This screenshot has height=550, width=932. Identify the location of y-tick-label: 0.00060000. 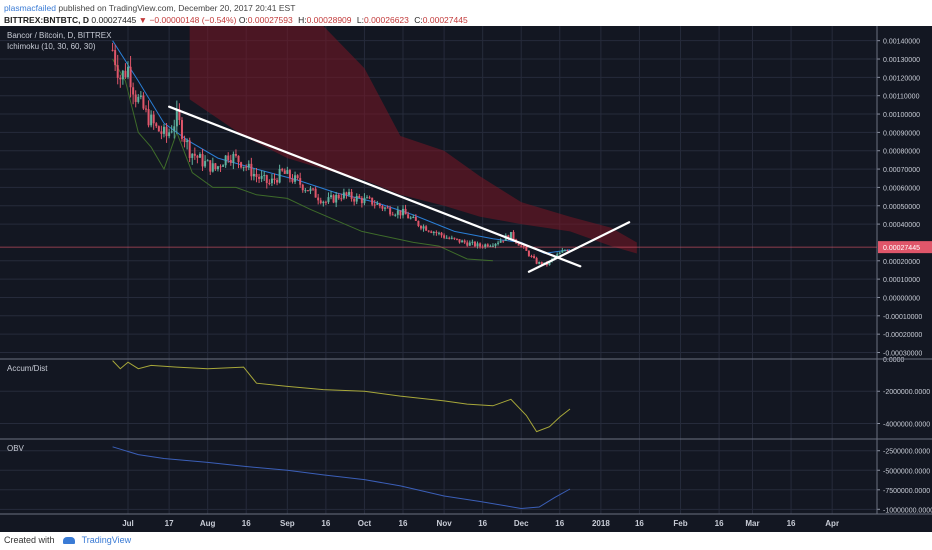
(901, 188).